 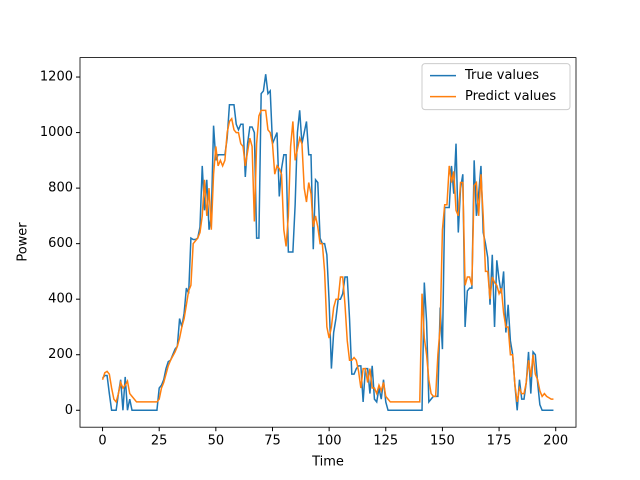 I want to click on y-axis-label: Power, so click(x=23, y=242).